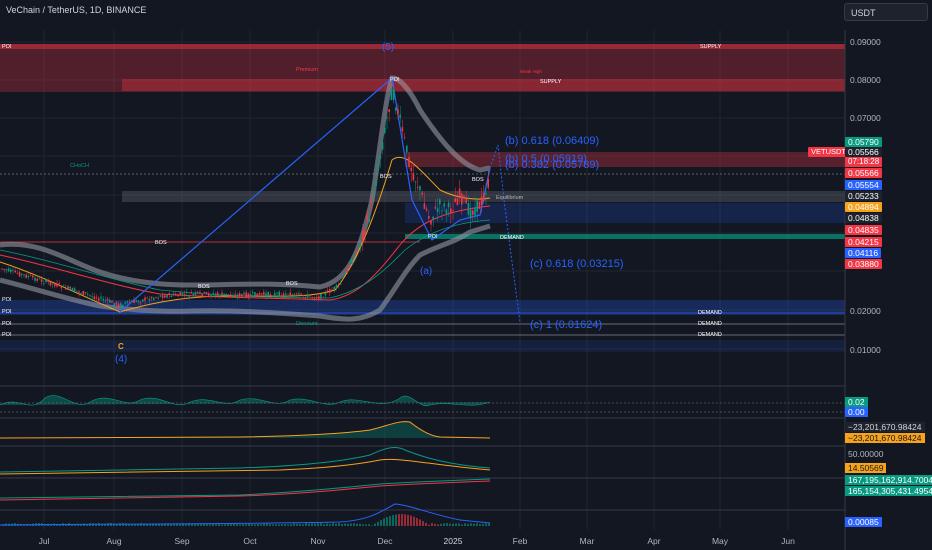 This screenshot has width=932, height=550. What do you see at coordinates (483, 85) in the screenshot?
I see `supply-zone-lower` at bounding box center [483, 85].